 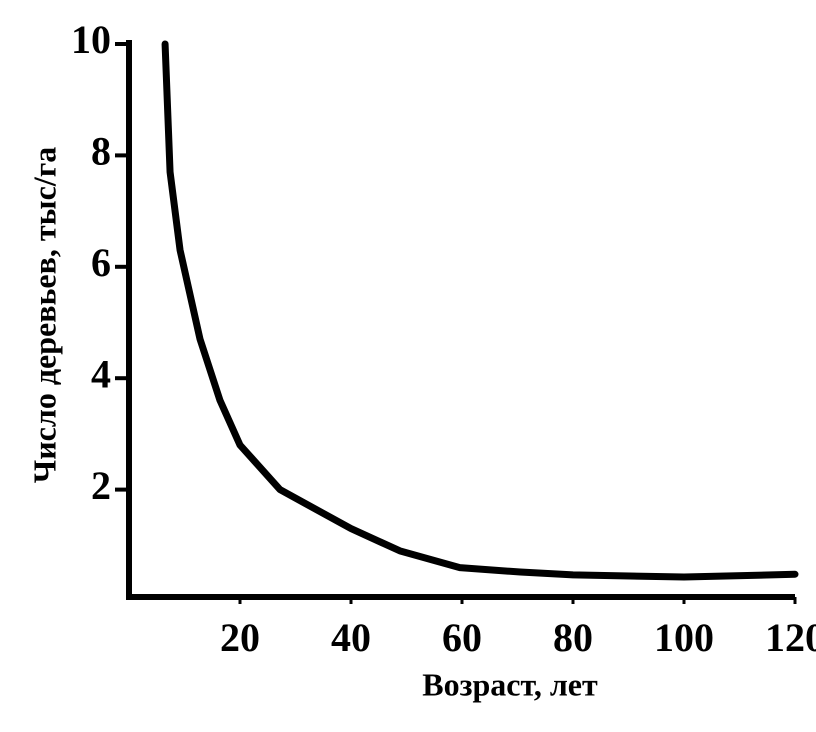 What do you see at coordinates (101, 262) in the screenshot?
I see `y-tick-label: 6` at bounding box center [101, 262].